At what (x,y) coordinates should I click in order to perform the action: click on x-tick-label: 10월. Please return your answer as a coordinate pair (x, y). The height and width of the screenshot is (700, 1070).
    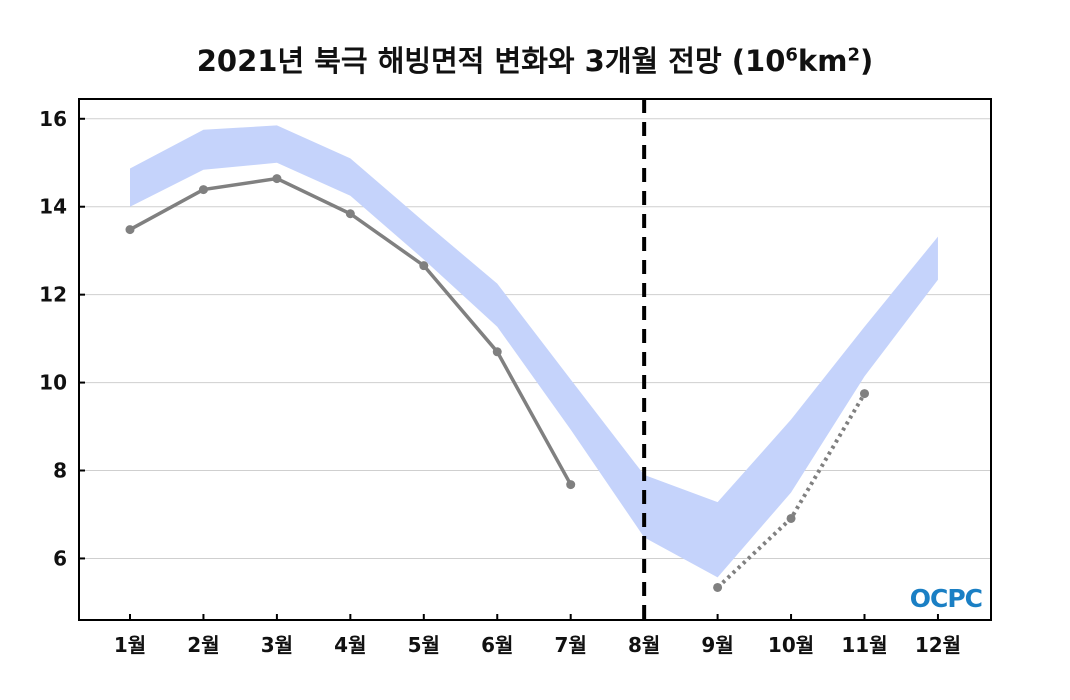
    Looking at the image, I should click on (791, 645).